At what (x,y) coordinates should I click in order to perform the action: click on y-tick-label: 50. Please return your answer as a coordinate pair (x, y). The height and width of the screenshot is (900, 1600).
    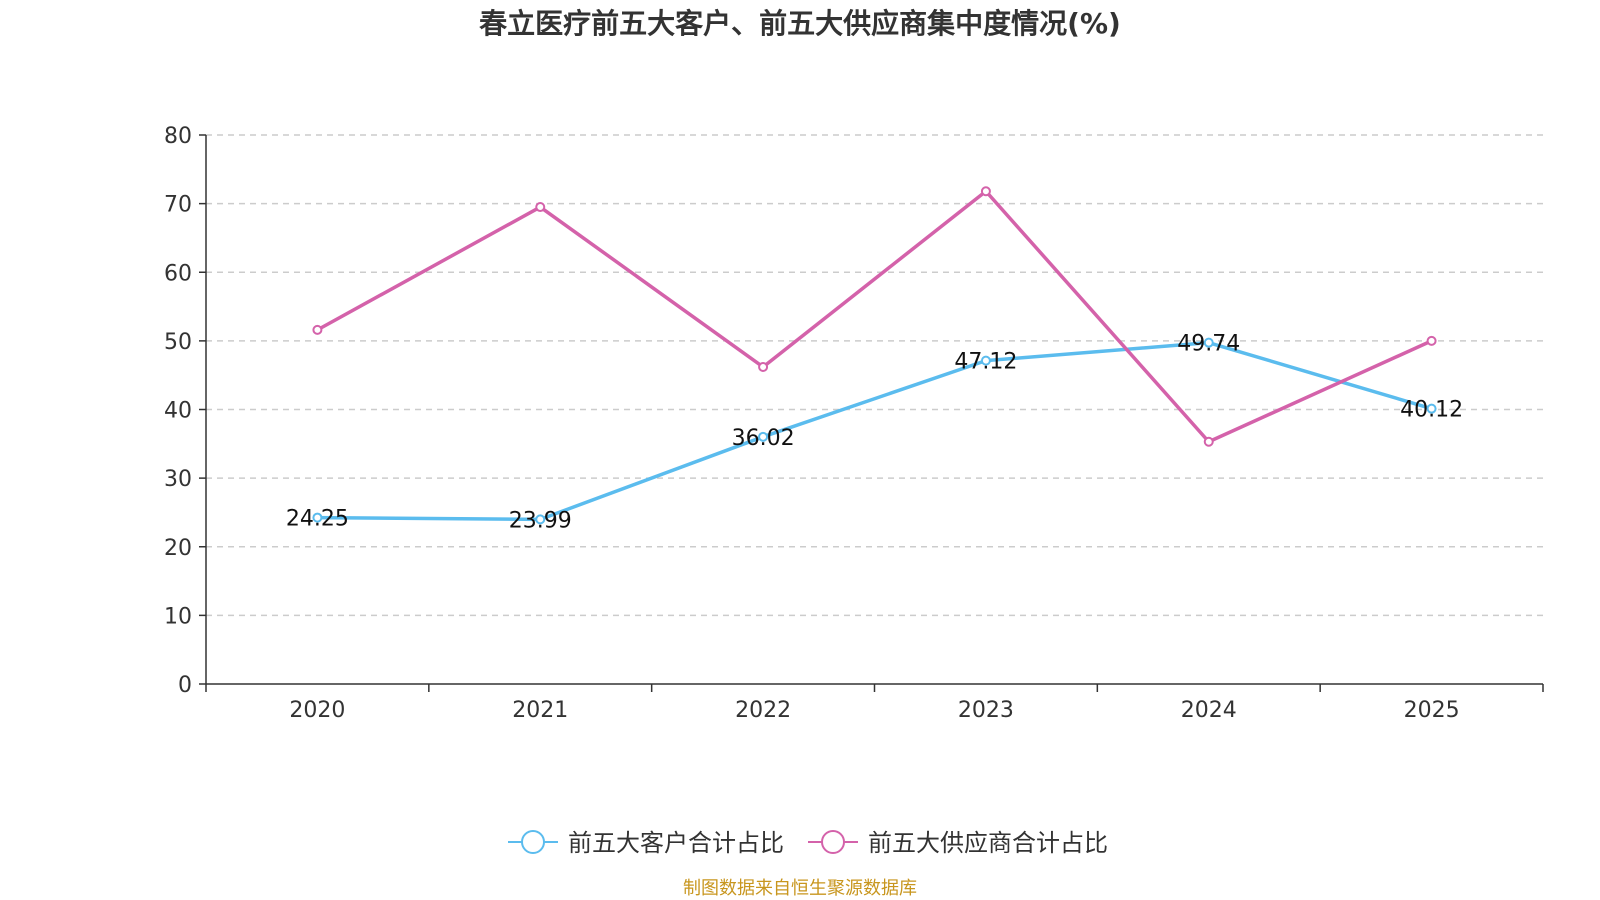
    Looking at the image, I should click on (178, 342).